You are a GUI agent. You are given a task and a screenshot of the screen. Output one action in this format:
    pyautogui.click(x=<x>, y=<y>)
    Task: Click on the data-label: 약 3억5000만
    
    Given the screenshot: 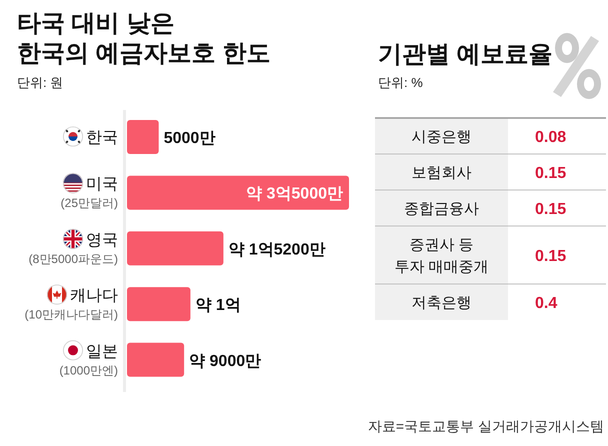 What is the action you would take?
    pyautogui.click(x=294, y=194)
    